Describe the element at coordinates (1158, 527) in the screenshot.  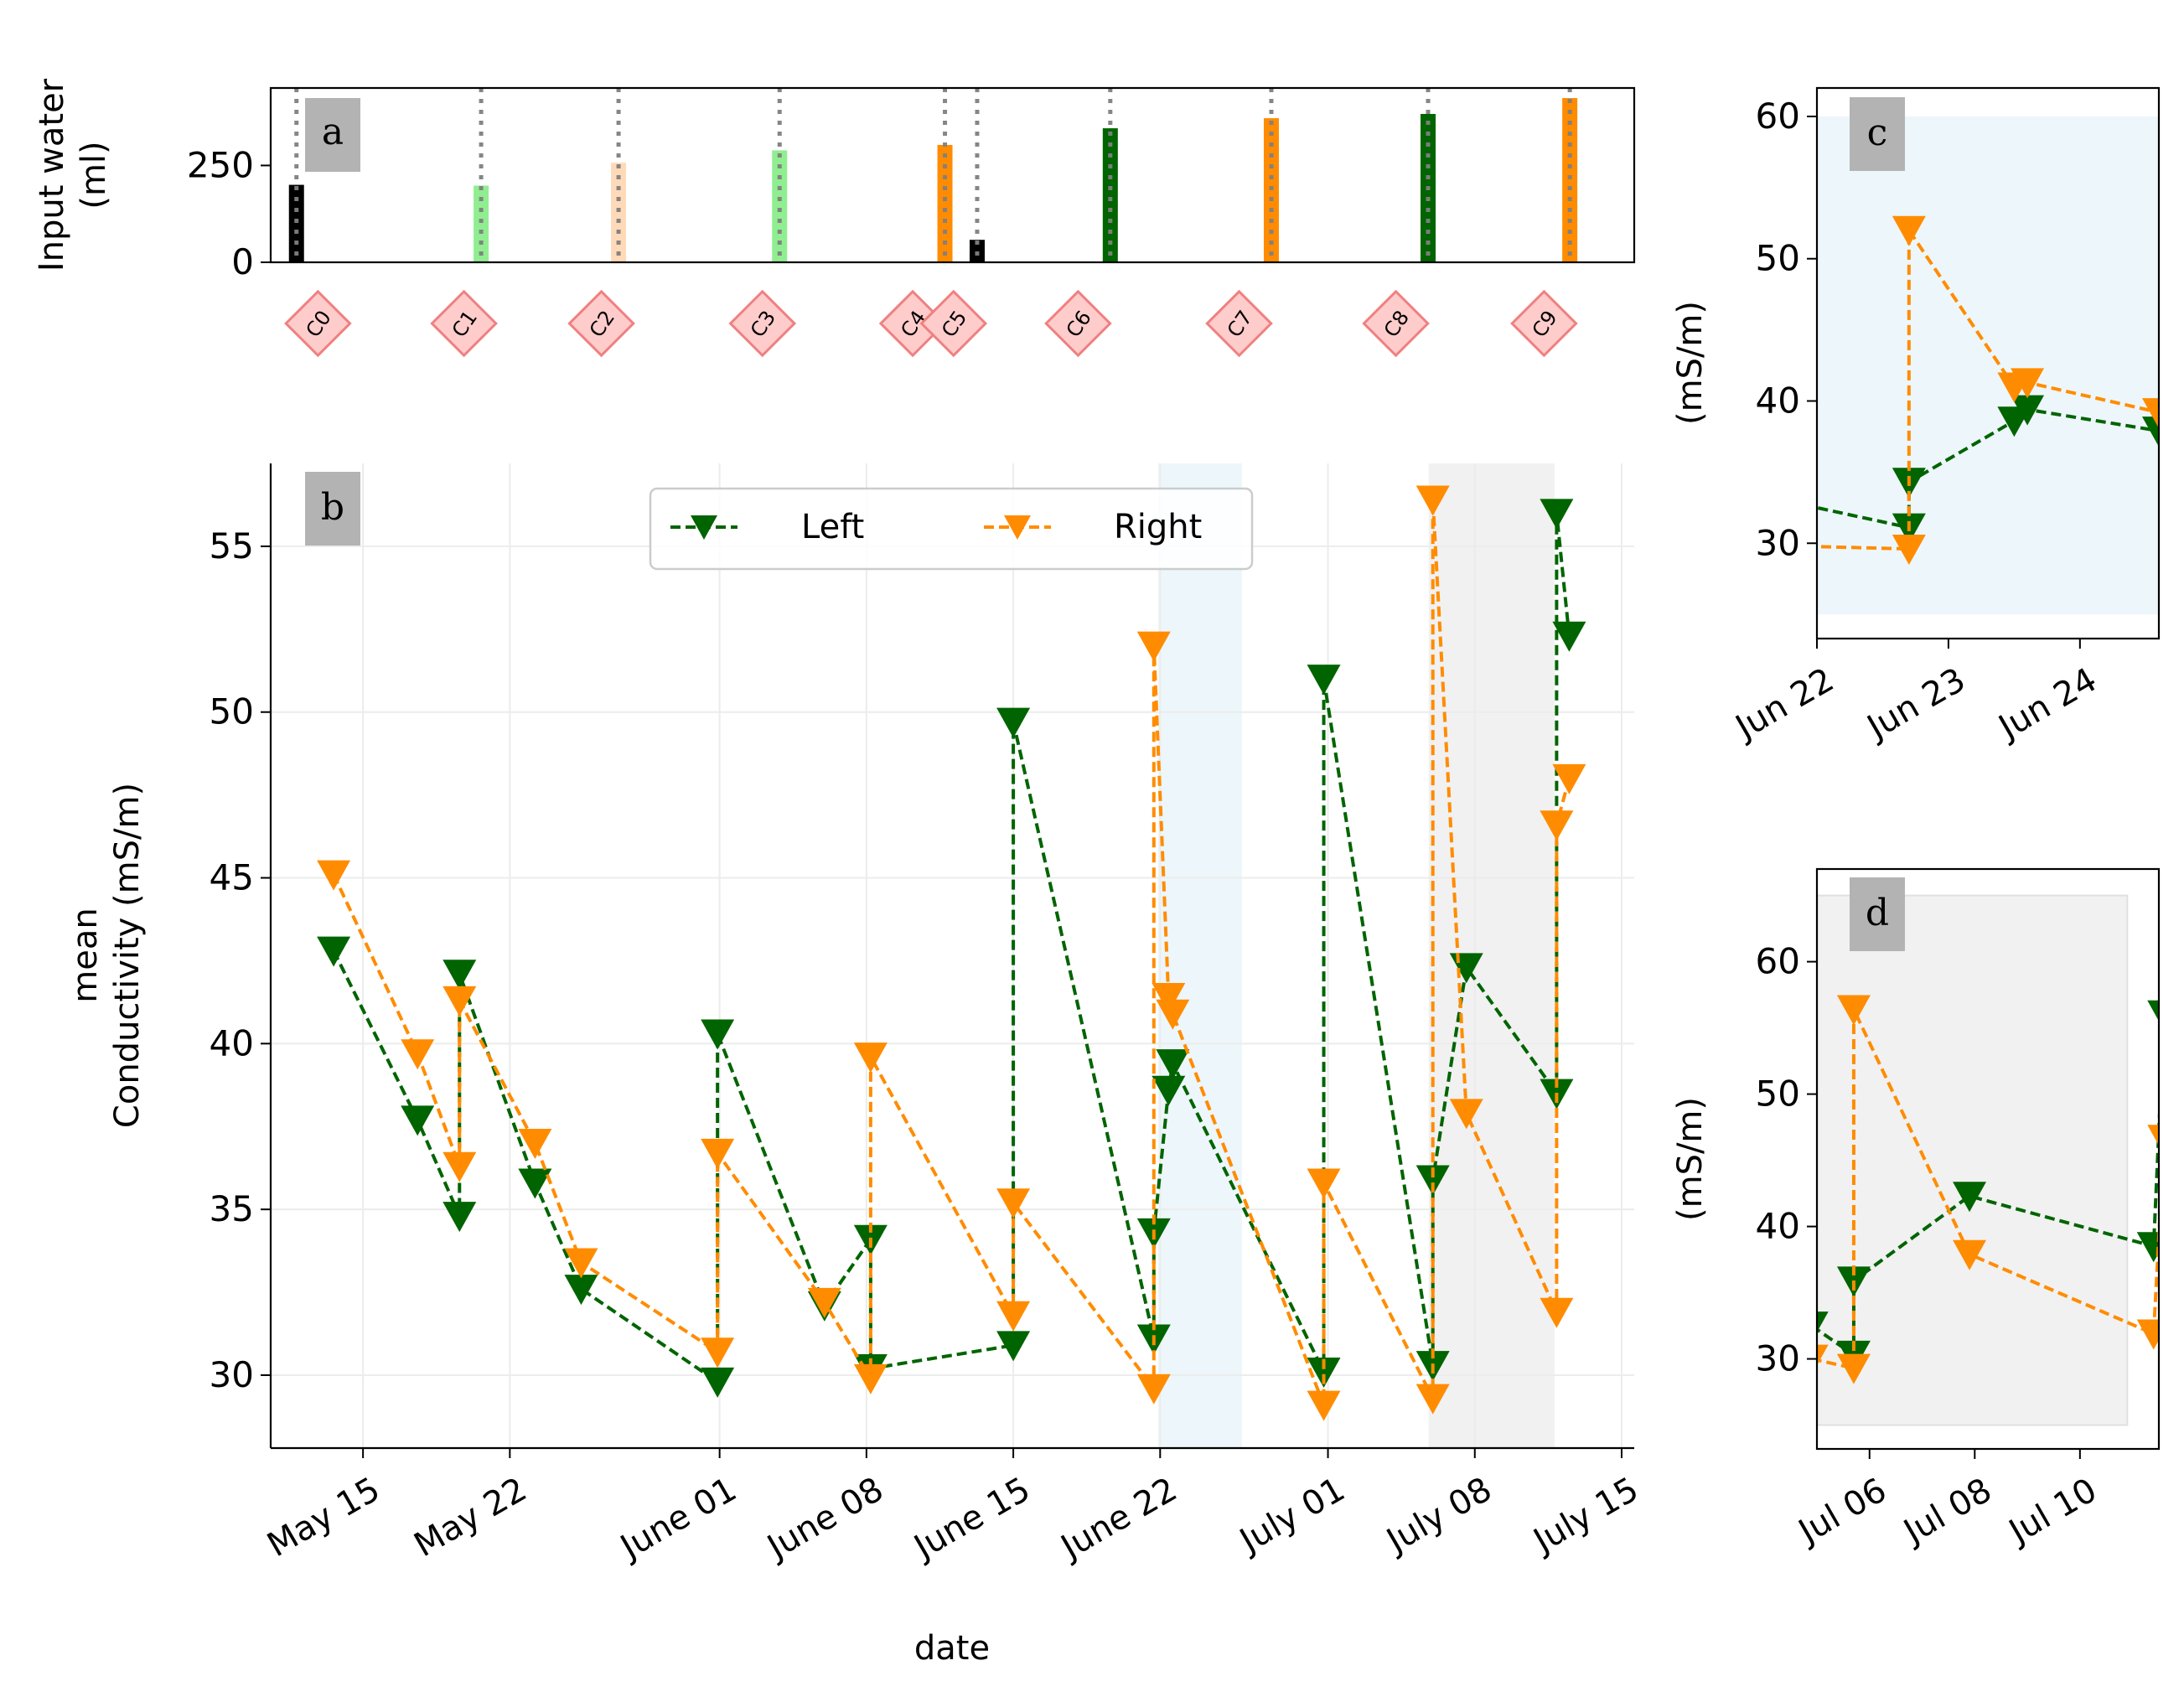
I see `legend-right-label: Right` at that location.